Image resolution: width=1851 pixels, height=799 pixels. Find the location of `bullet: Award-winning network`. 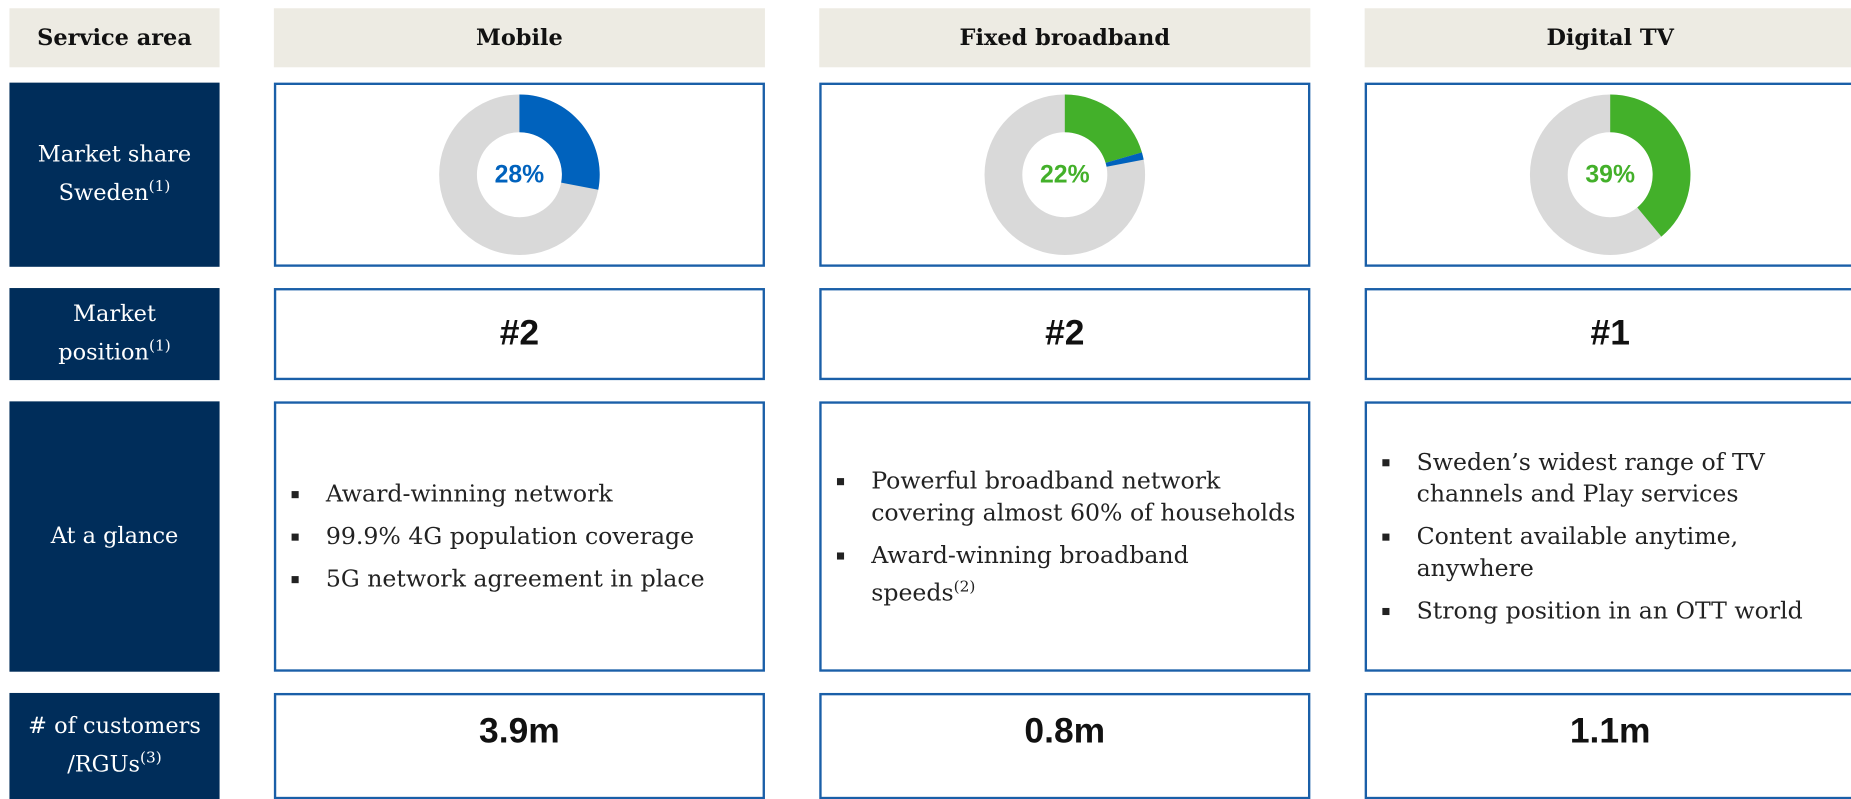

bullet: Award-winning network is located at coordinates (498, 494).